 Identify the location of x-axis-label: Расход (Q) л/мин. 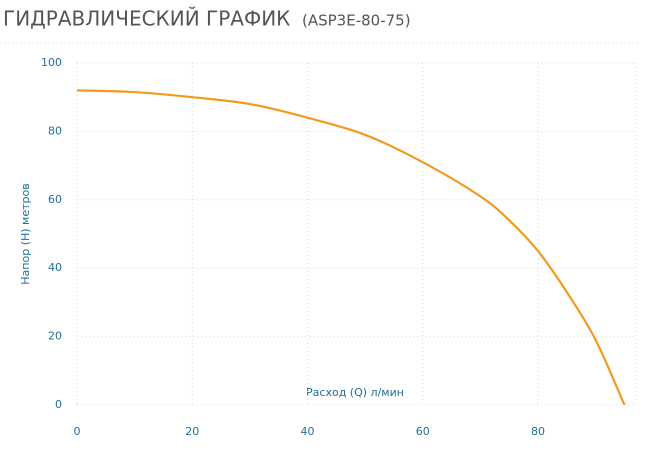
(355, 392).